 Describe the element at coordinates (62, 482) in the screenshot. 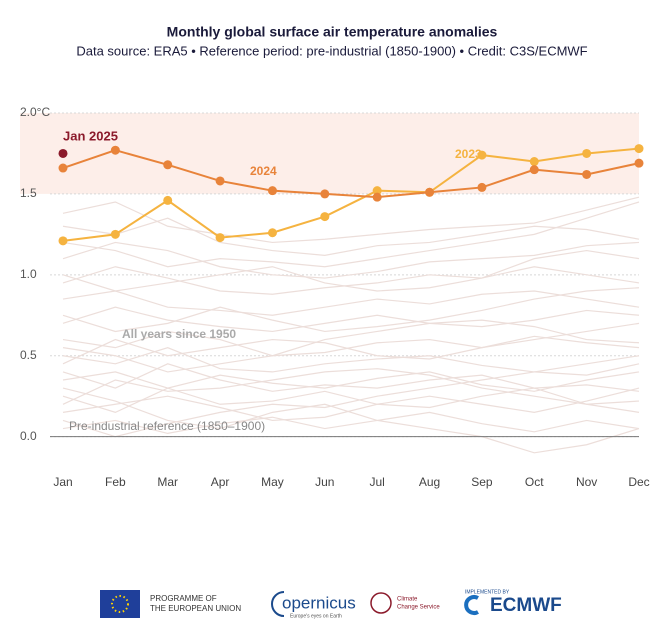

I see `x-tick-label: Jan` at that location.